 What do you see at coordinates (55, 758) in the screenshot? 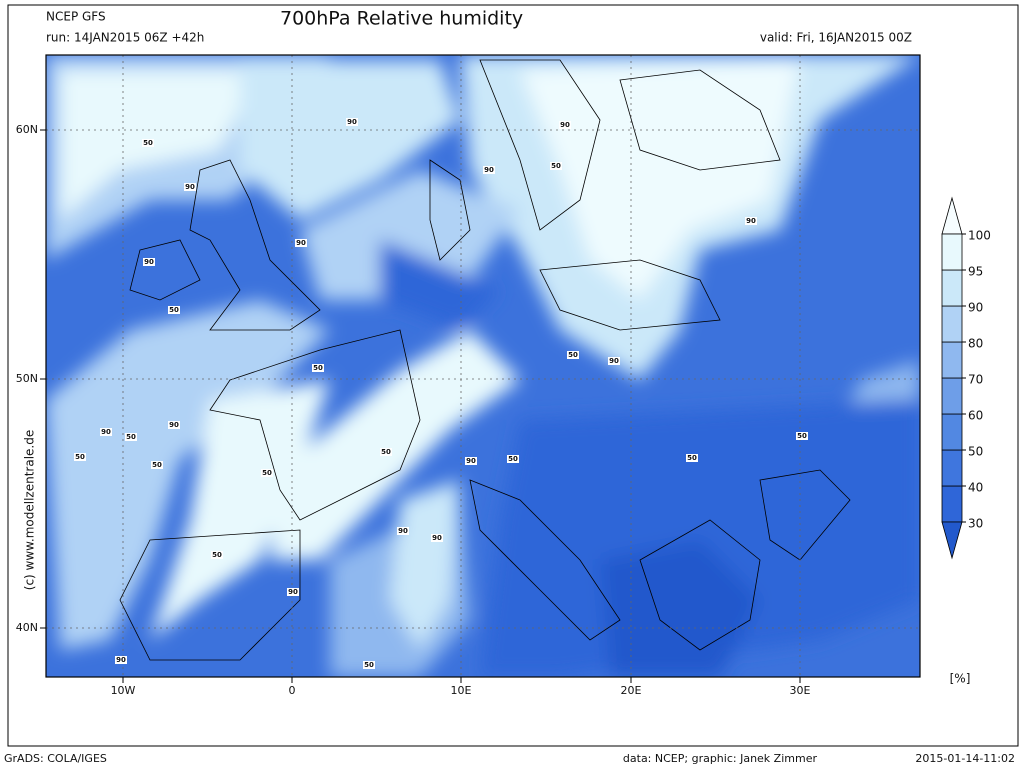
I see `footer-left: GrADS: COLA/IGES` at bounding box center [55, 758].